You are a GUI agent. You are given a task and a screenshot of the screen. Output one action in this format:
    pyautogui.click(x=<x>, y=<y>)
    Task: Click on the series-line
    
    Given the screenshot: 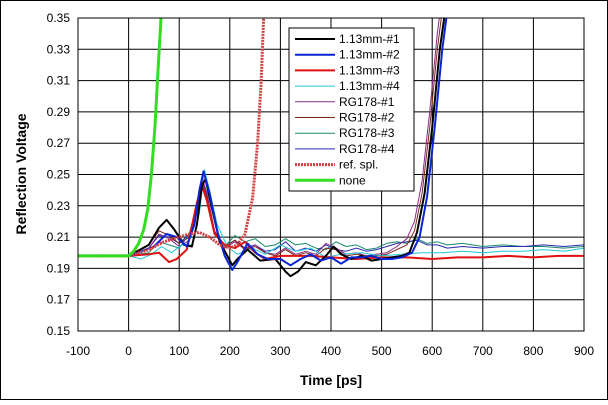 What is the action you would take?
    pyautogui.click(x=120, y=138)
    